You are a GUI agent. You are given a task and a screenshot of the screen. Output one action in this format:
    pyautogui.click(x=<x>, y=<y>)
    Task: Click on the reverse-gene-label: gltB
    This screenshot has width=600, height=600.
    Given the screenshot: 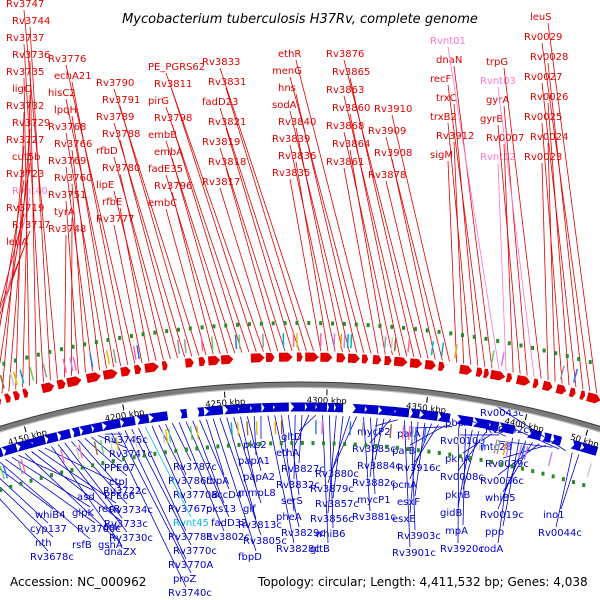 What is the action you would take?
    pyautogui.click(x=320, y=549)
    